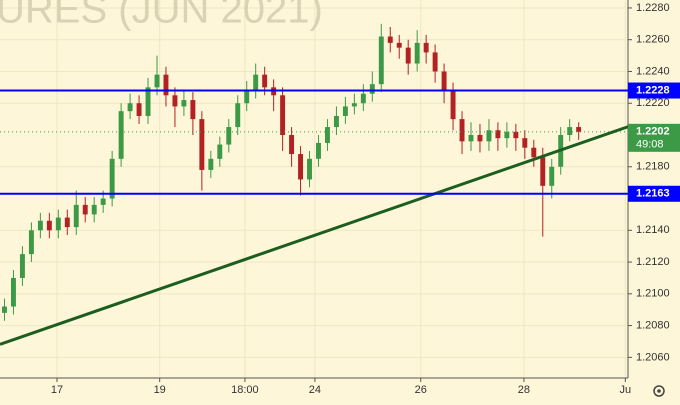 This screenshot has height=405, width=680. What do you see at coordinates (315, 390) in the screenshot?
I see `x-tick-label: 24` at bounding box center [315, 390].